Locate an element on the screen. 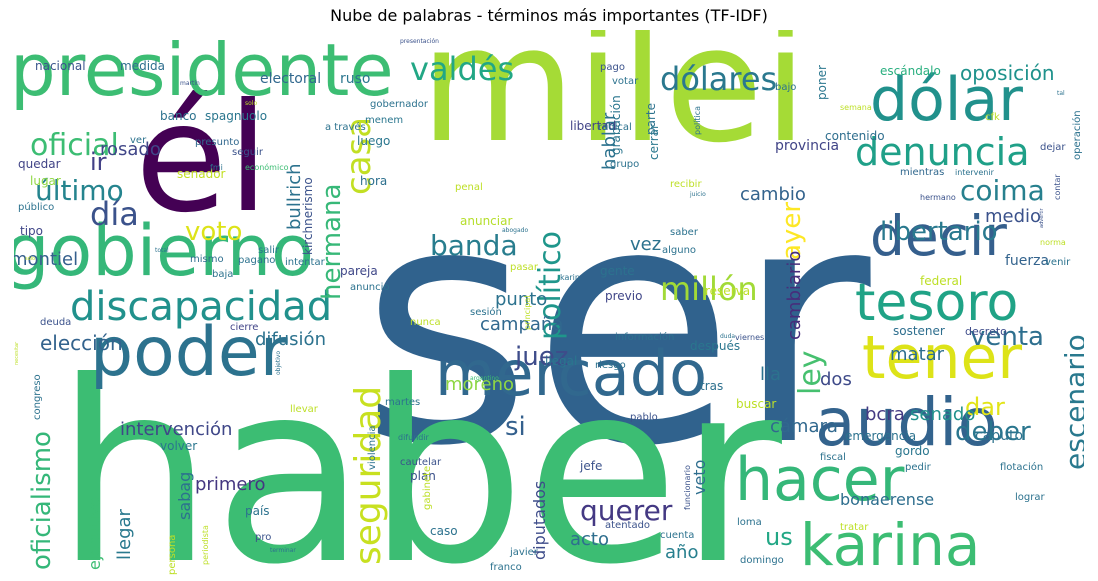 This screenshot has width=1098, height=581. word-pedir: pedir is located at coordinates (918, 467).